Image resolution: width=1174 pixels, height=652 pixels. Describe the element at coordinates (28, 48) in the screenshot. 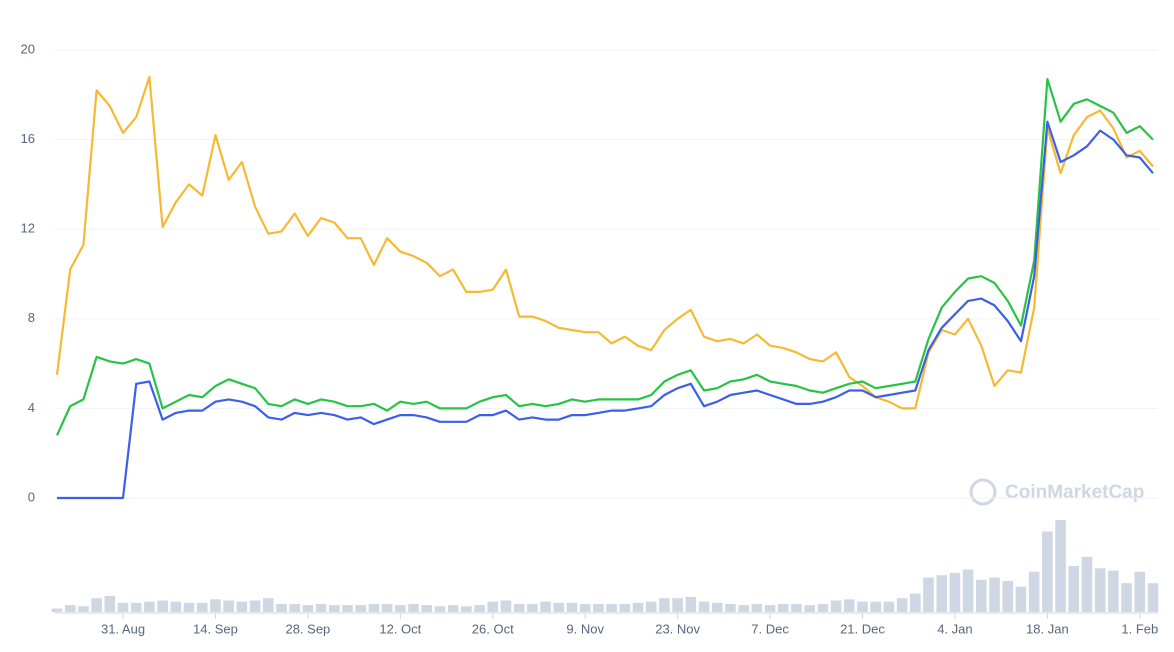

I see `y-tick-label: 20` at that location.